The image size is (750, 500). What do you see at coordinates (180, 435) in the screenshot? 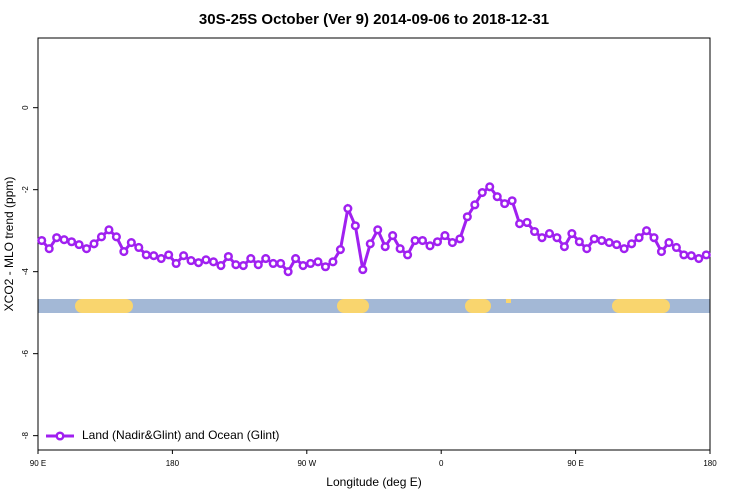
I see `legend-label: Land (Nadir&Glint) and Ocean (Glint)` at bounding box center [180, 435].